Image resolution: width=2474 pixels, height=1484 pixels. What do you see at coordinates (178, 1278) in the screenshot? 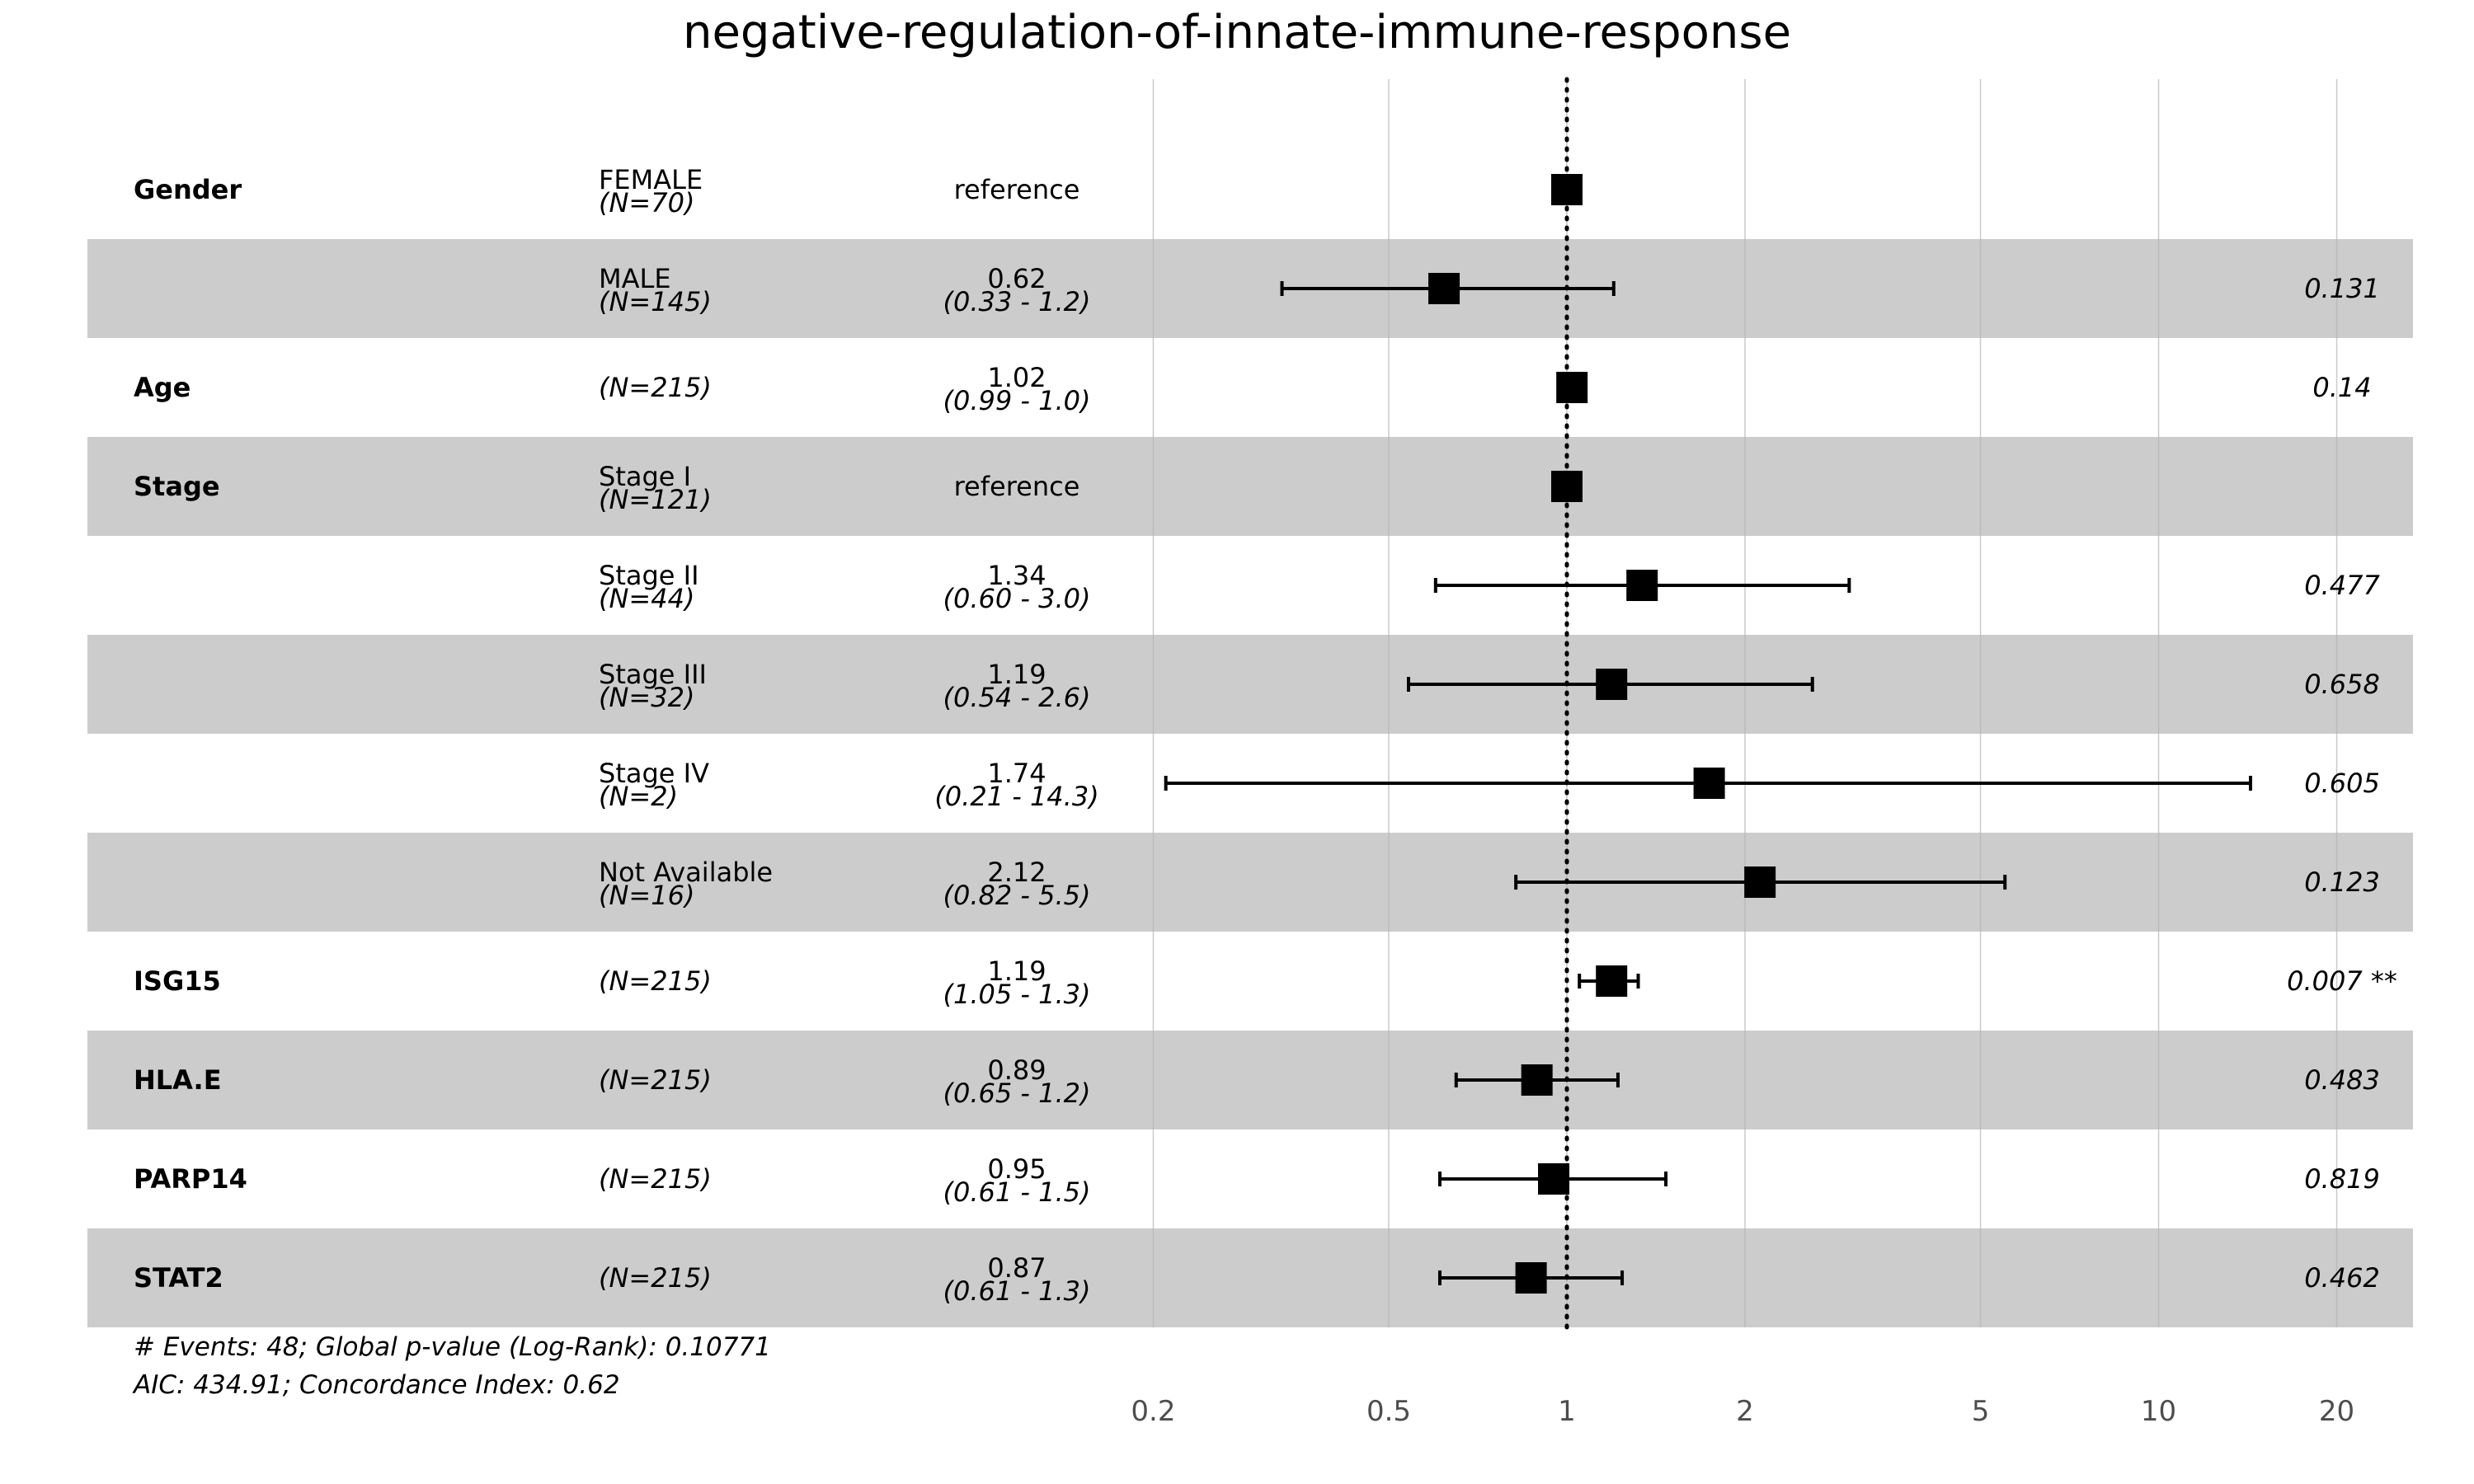
I see `variable-label: STAT2` at bounding box center [178, 1278].